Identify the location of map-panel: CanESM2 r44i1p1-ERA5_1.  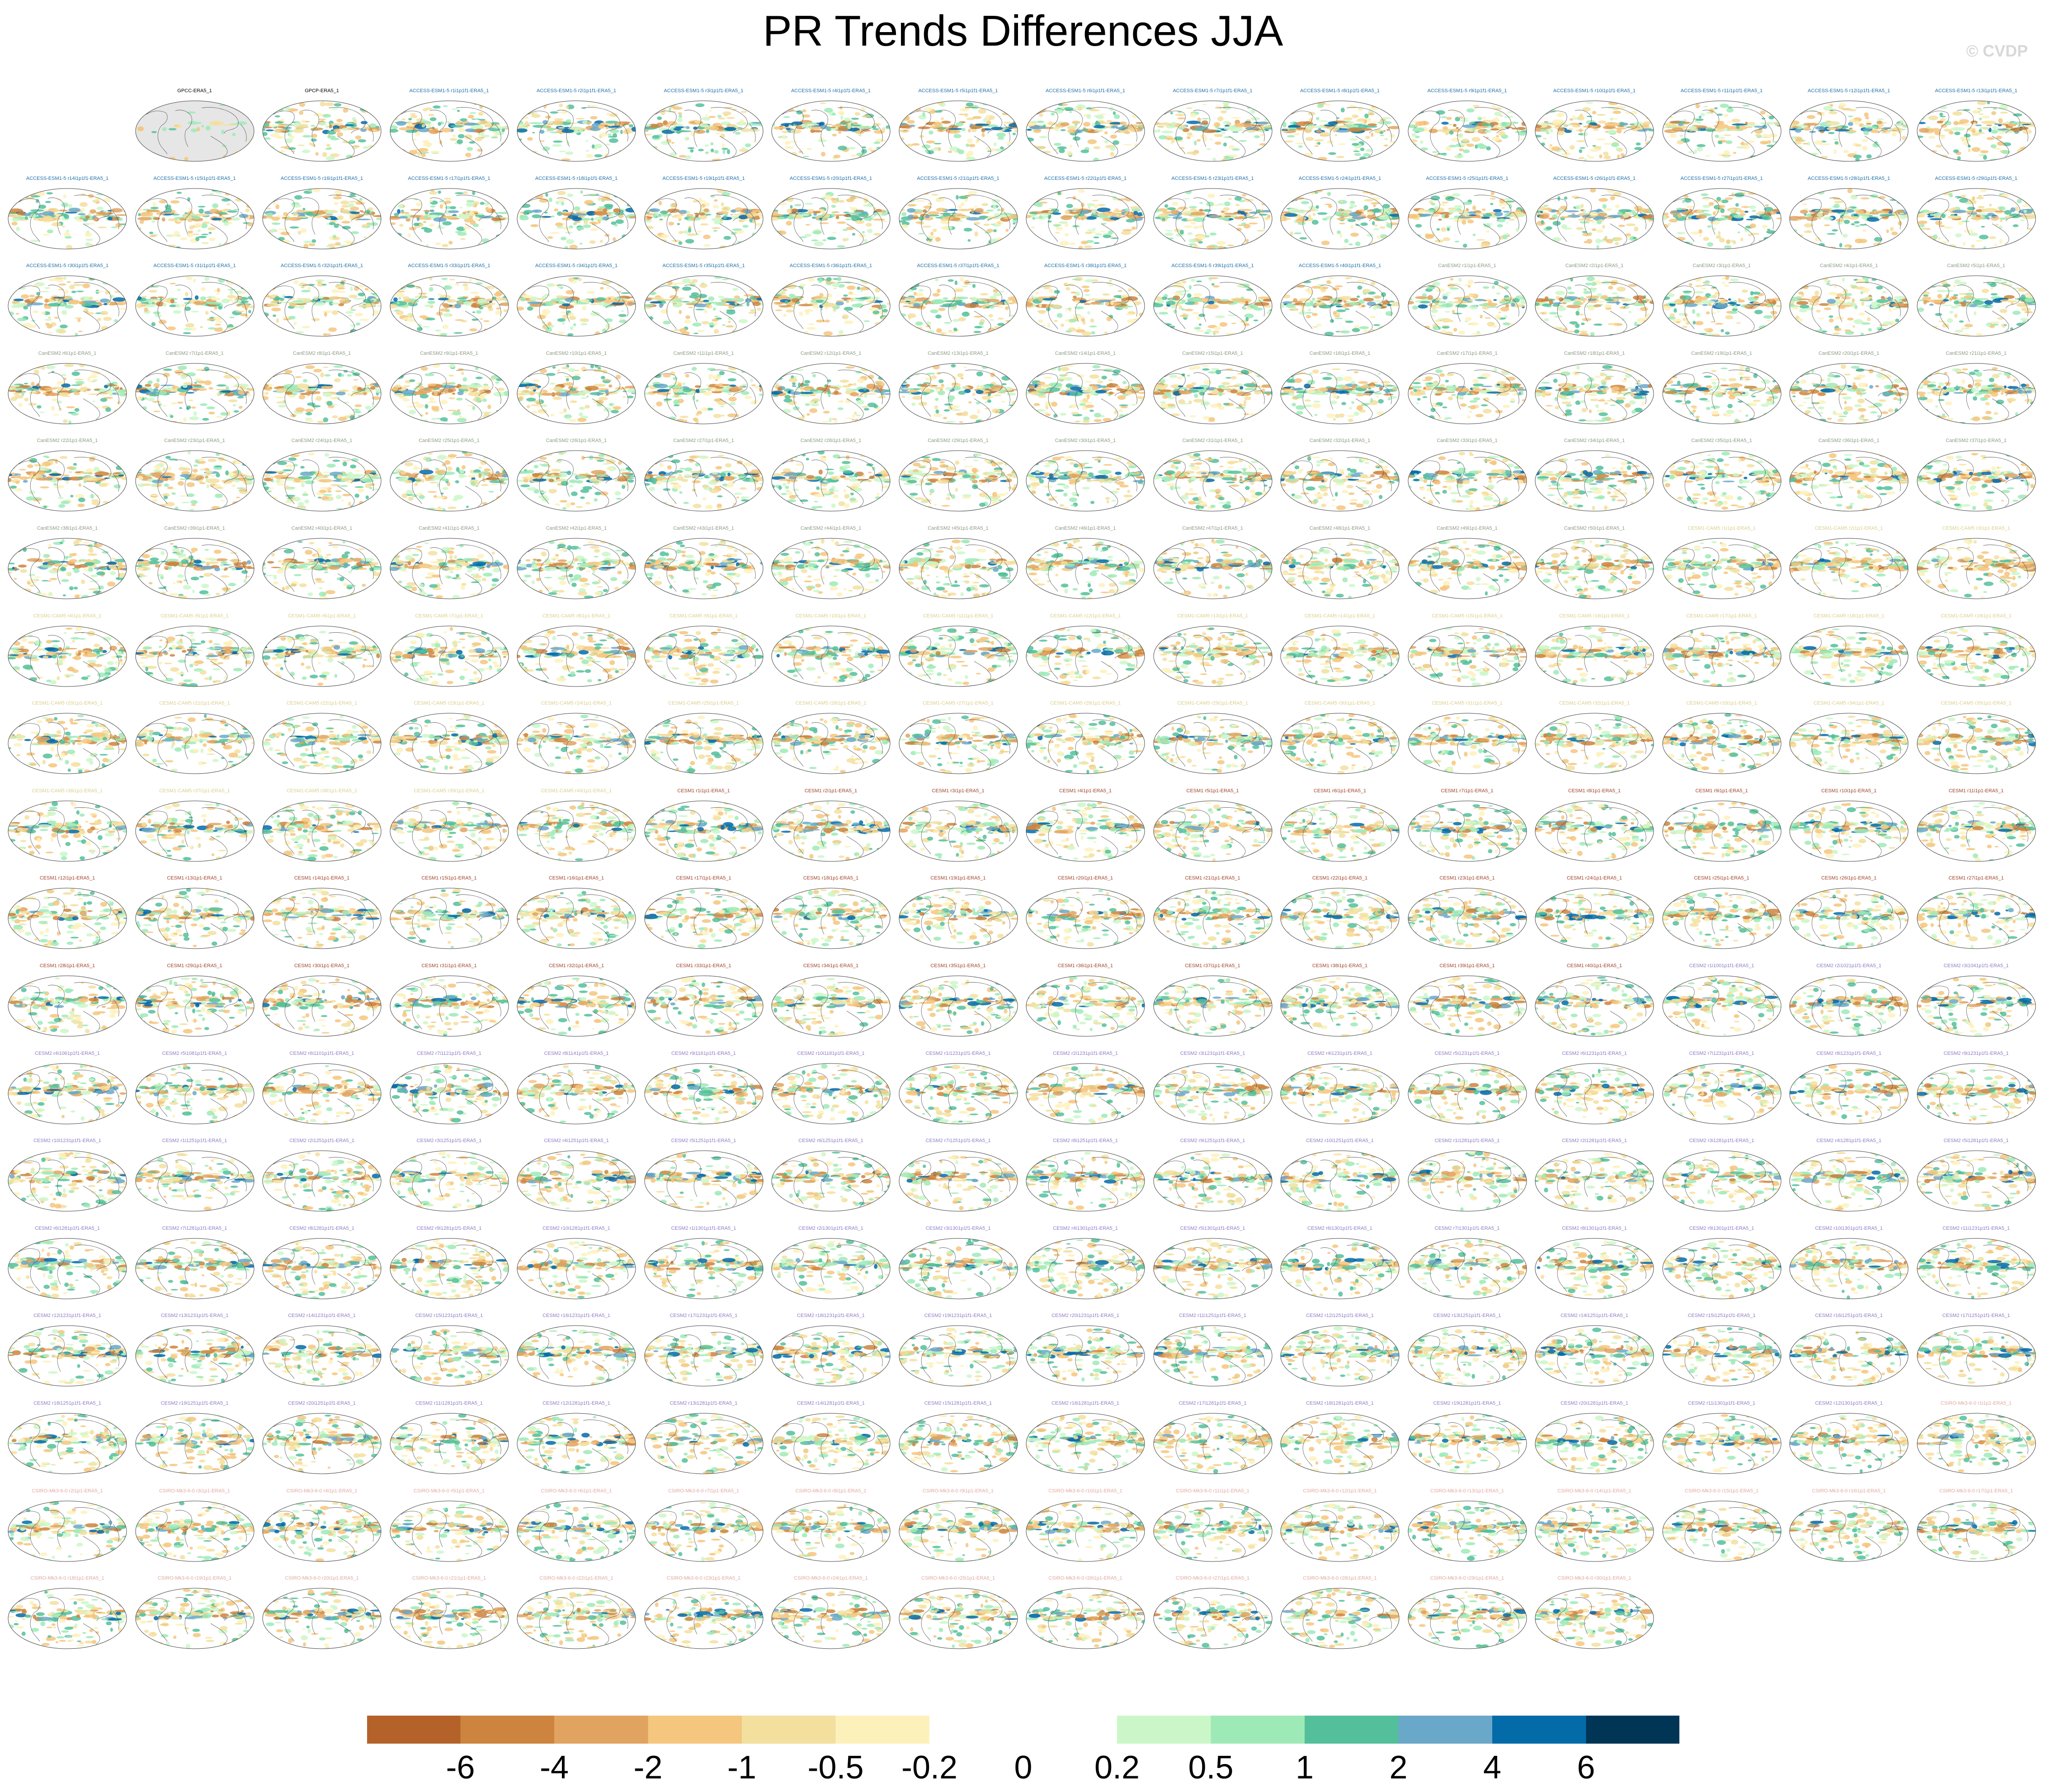
(831, 564).